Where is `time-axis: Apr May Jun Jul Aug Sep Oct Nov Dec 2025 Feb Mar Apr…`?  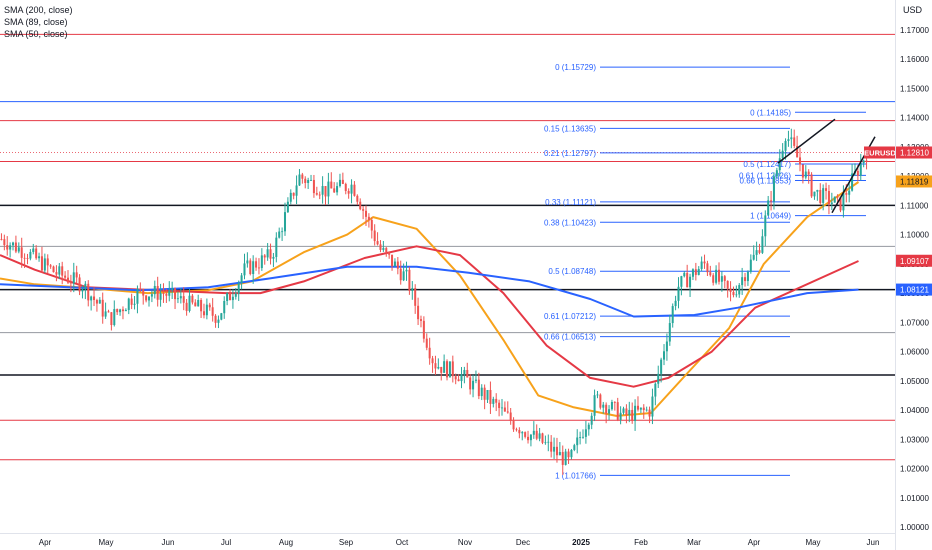
time-axis: Apr May Jun Jul Aug Sep Oct Nov Dec 2025 Feb Mar Apr… is located at coordinates (459, 542).